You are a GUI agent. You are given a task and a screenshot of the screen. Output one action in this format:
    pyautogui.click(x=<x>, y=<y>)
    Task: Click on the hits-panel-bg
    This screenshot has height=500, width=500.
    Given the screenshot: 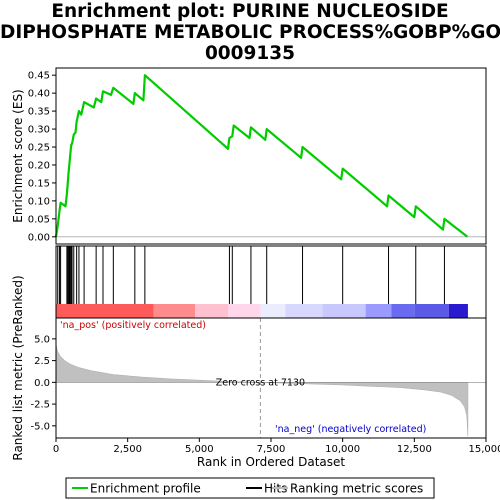 What is the action you would take?
    pyautogui.click(x=271, y=275)
    